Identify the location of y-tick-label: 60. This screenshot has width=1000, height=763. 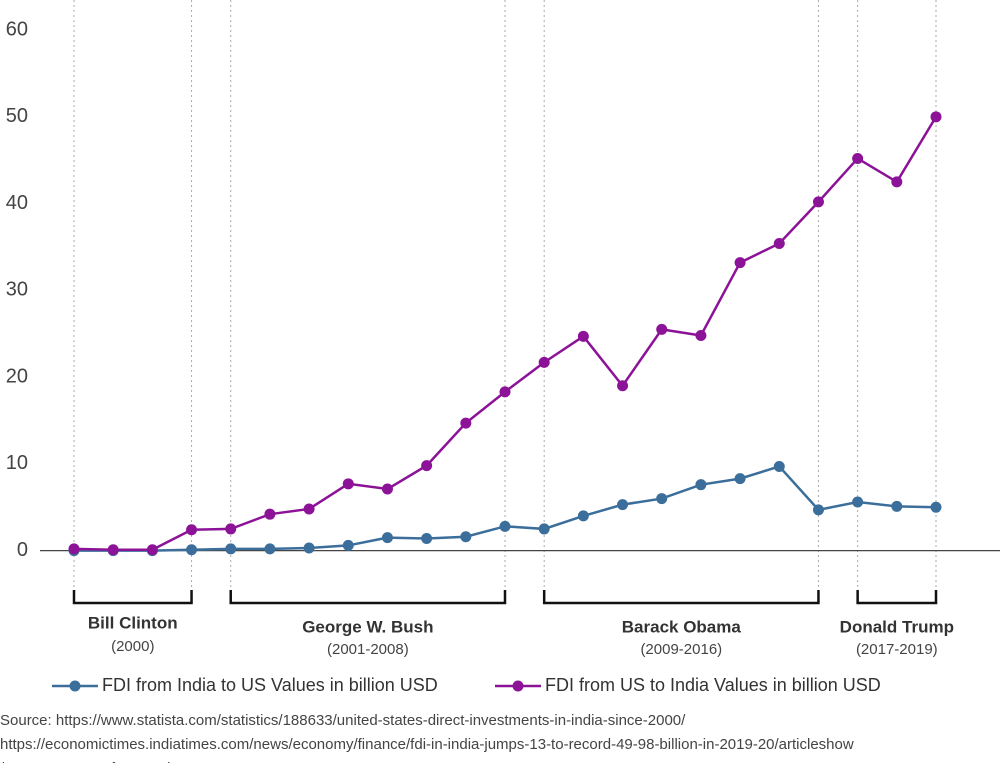
(17, 29).